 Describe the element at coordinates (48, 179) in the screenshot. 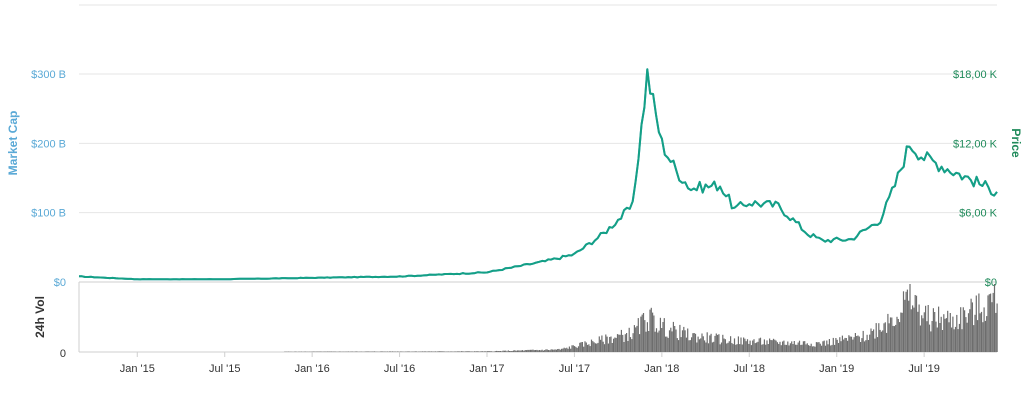

I see `left-axis-ticks: $0 $100 B $200 B $300 B` at that location.